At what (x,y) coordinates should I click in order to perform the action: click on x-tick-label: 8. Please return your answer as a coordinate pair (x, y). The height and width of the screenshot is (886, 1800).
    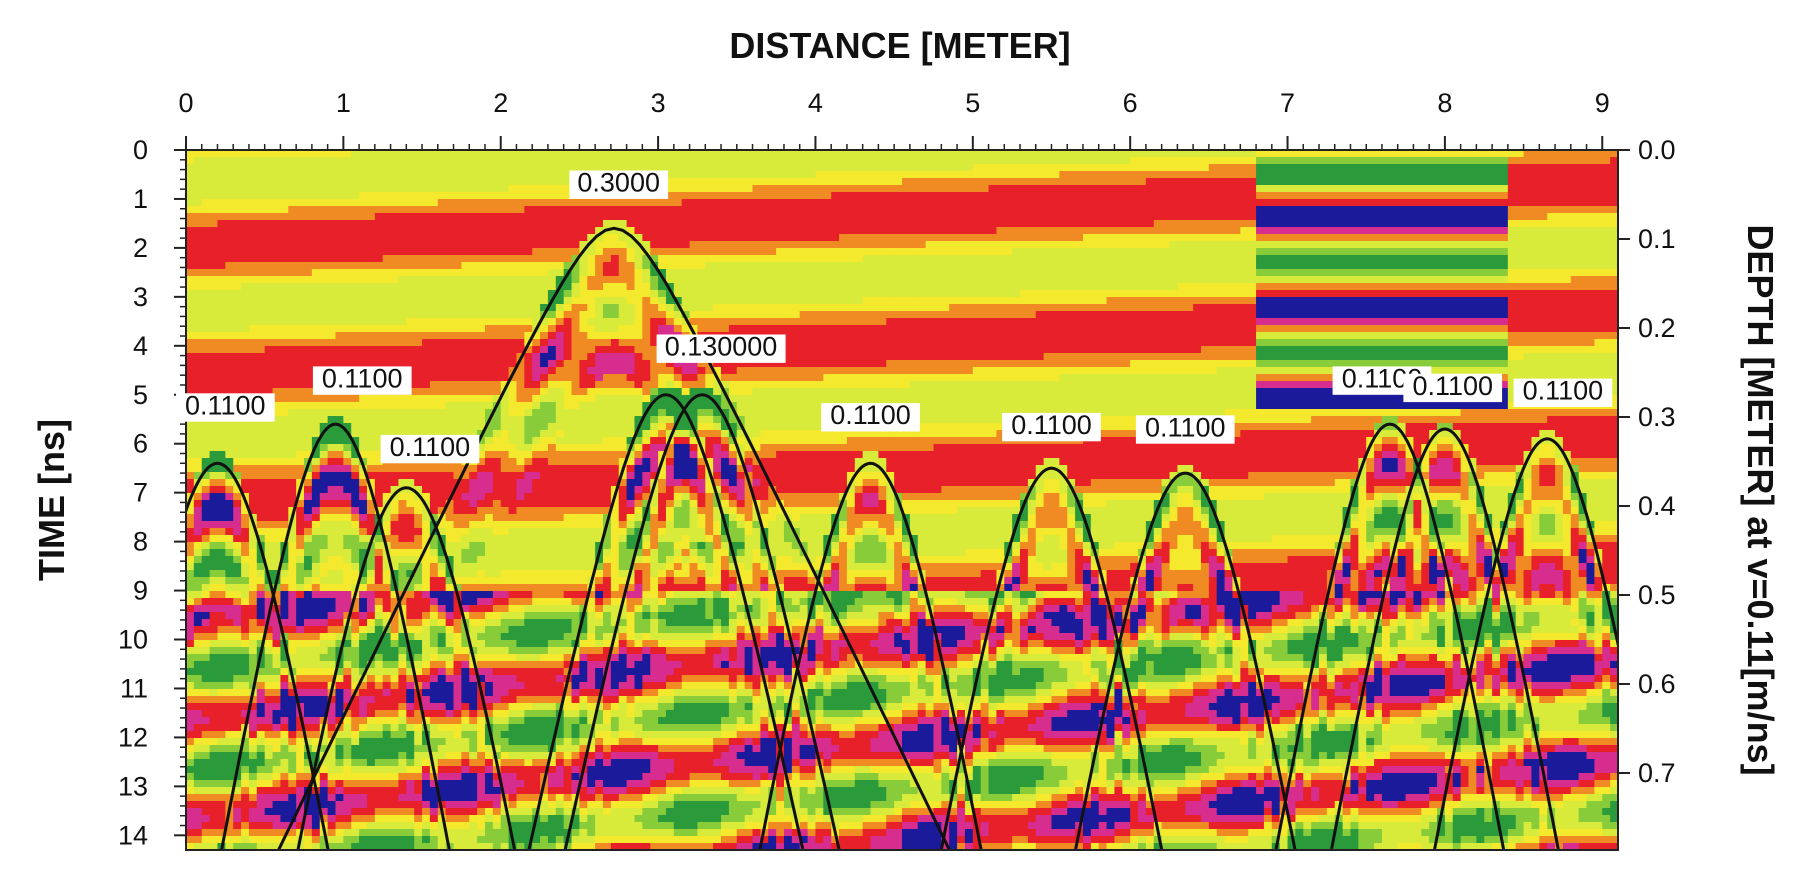
    Looking at the image, I should click on (1444, 103).